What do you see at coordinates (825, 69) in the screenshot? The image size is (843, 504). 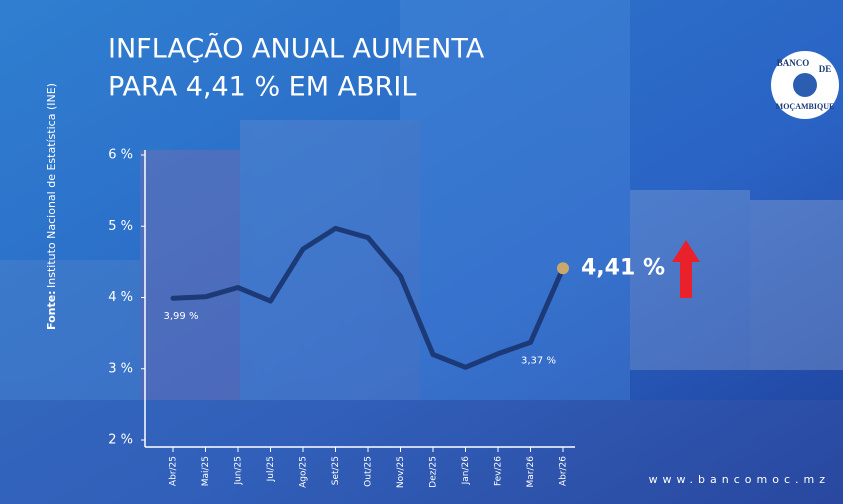 I see `logo-text: DE` at bounding box center [825, 69].